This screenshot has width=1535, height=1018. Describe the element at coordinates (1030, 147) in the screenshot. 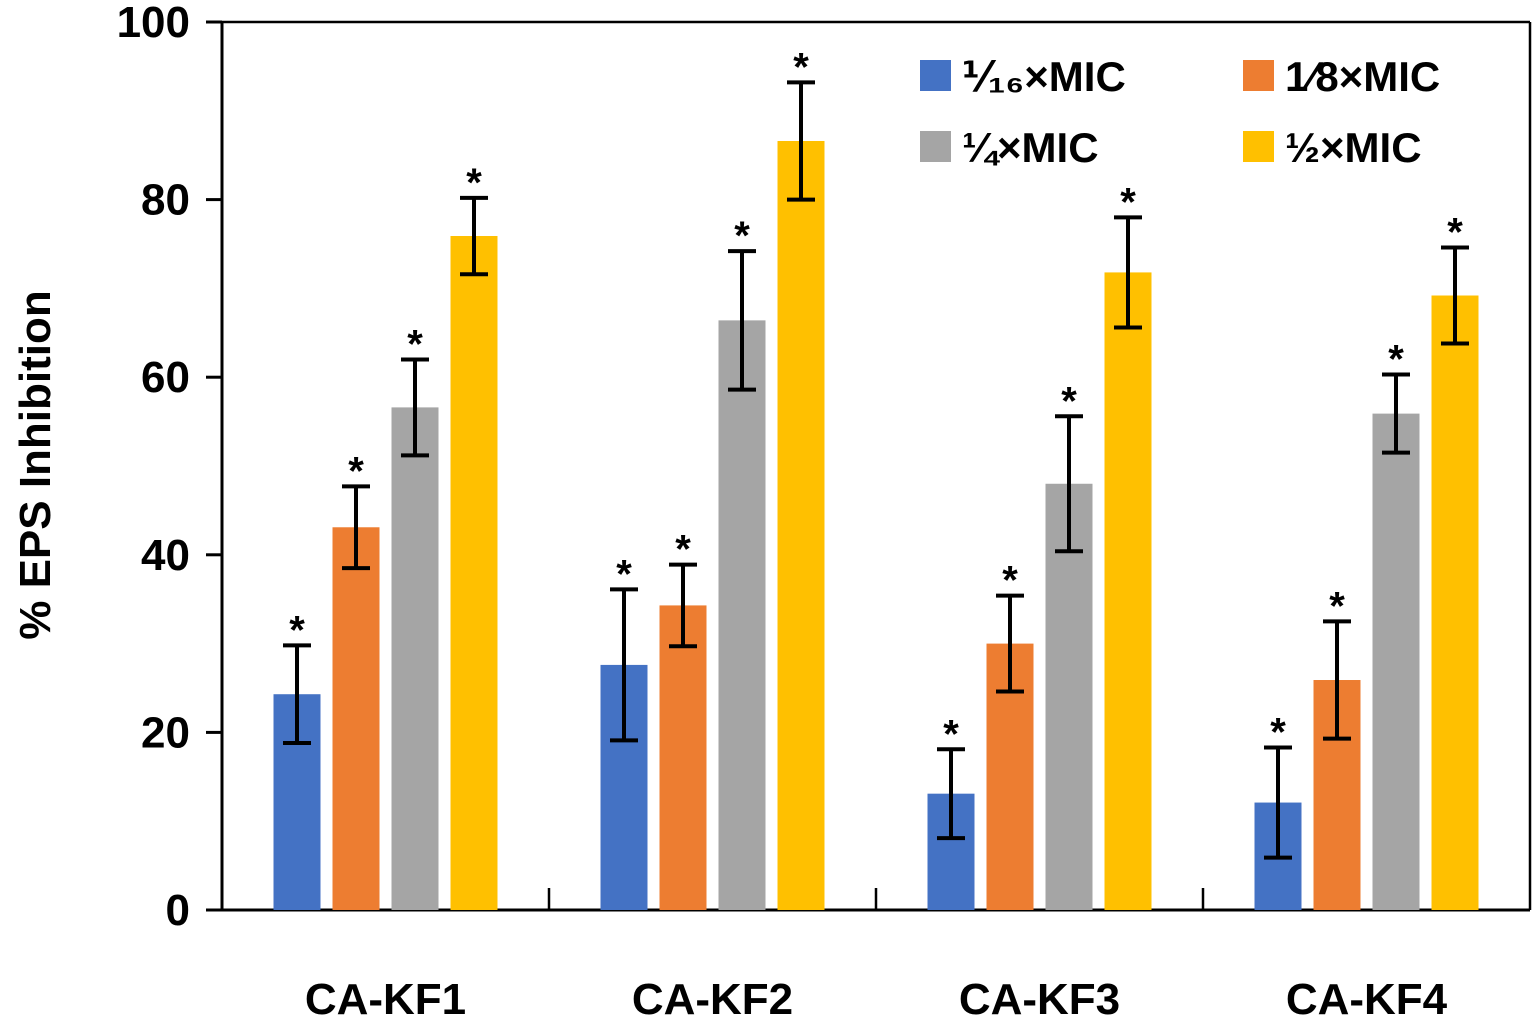

I see `legend-label-3: ¼×MIC` at that location.